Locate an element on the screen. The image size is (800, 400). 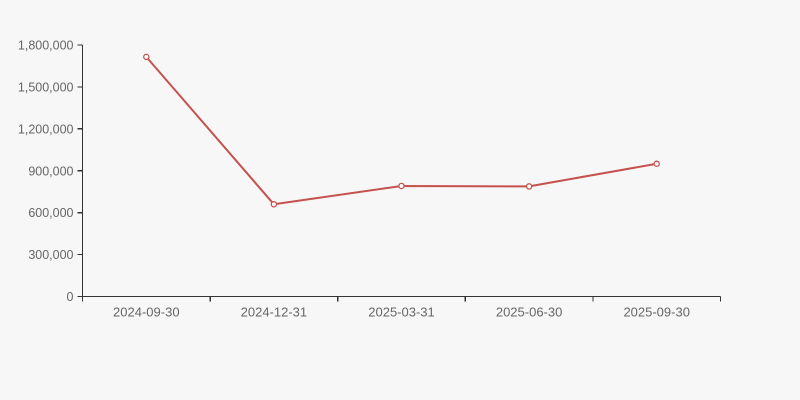
y-axis-label: 1,500,000 is located at coordinates (46, 87).